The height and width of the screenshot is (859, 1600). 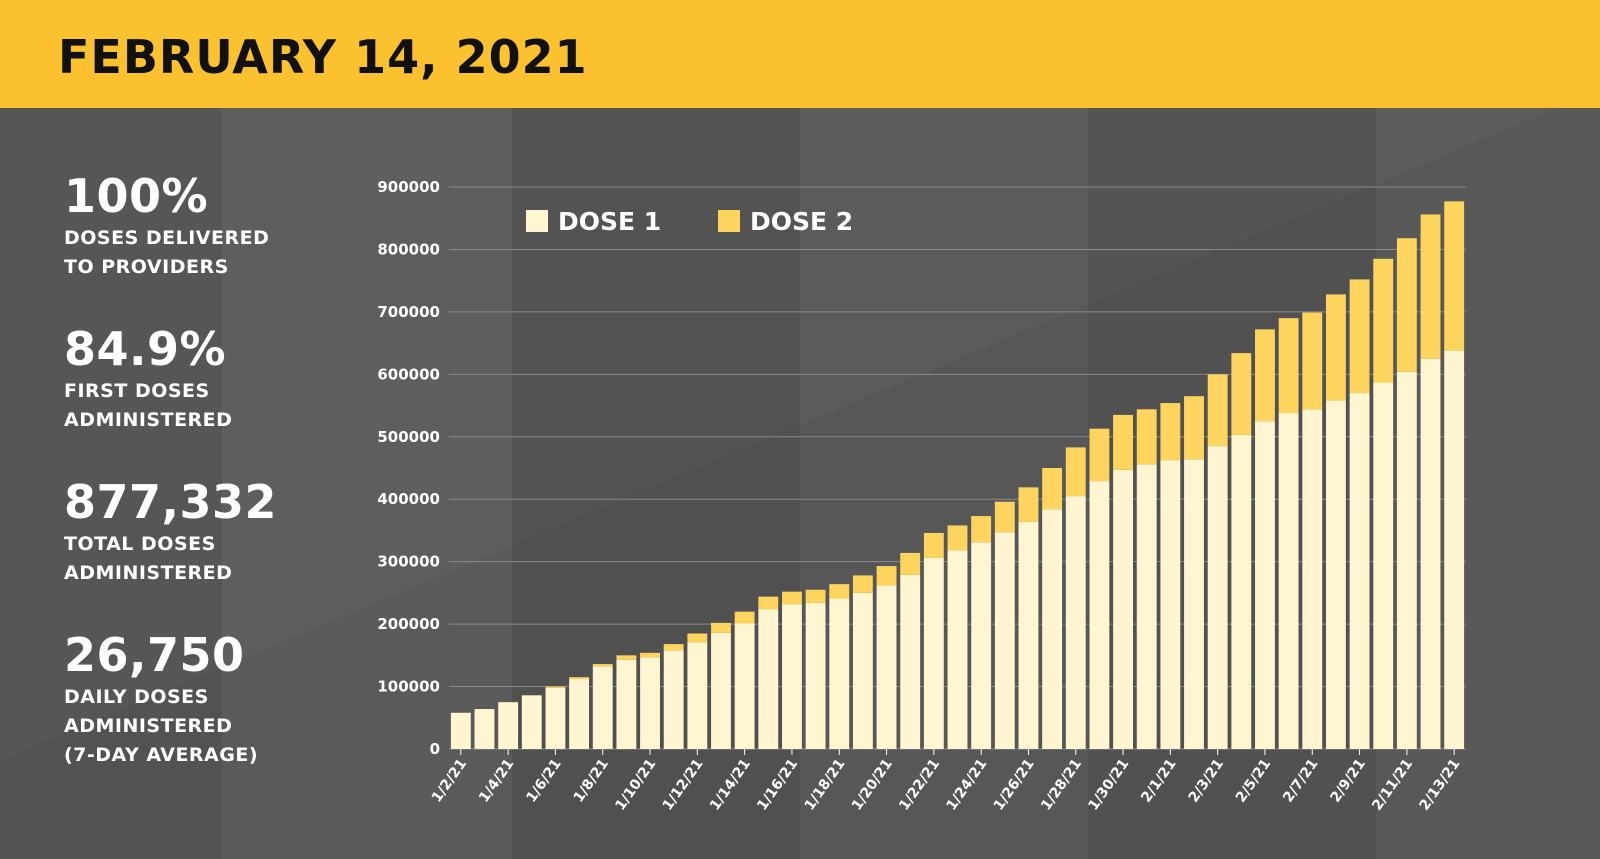 What do you see at coordinates (408, 562) in the screenshot?
I see `y-tick-label: 300000` at bounding box center [408, 562].